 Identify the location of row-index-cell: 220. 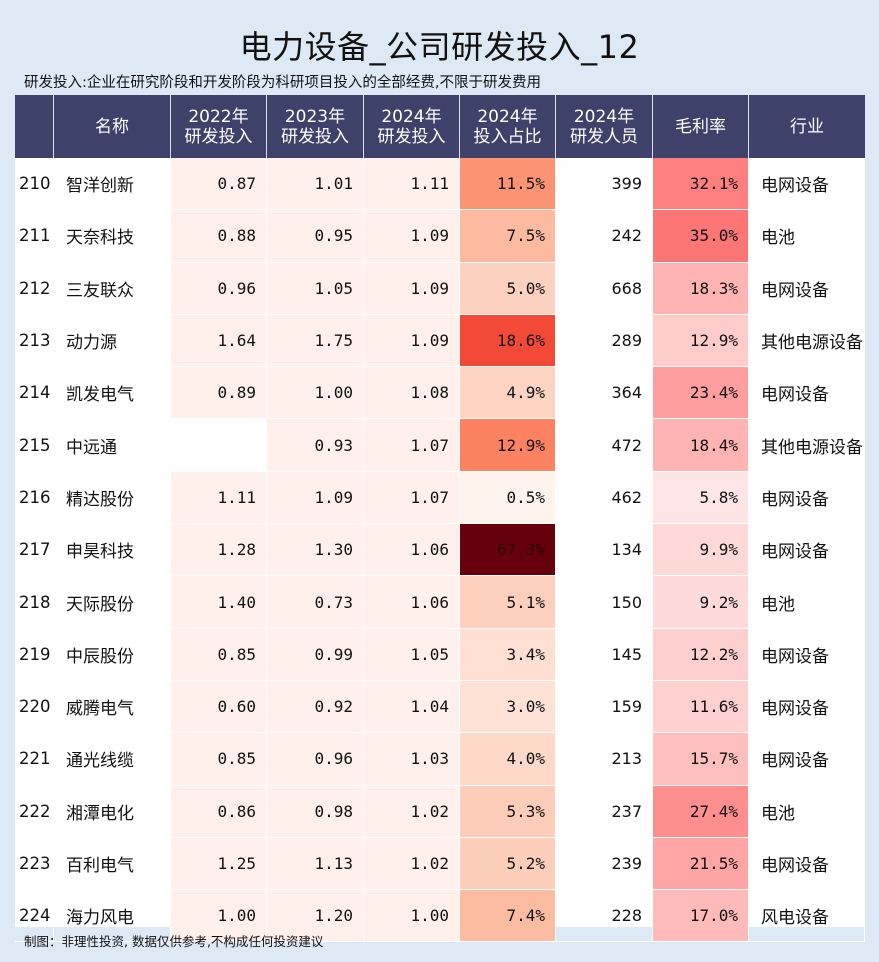
(34, 707).